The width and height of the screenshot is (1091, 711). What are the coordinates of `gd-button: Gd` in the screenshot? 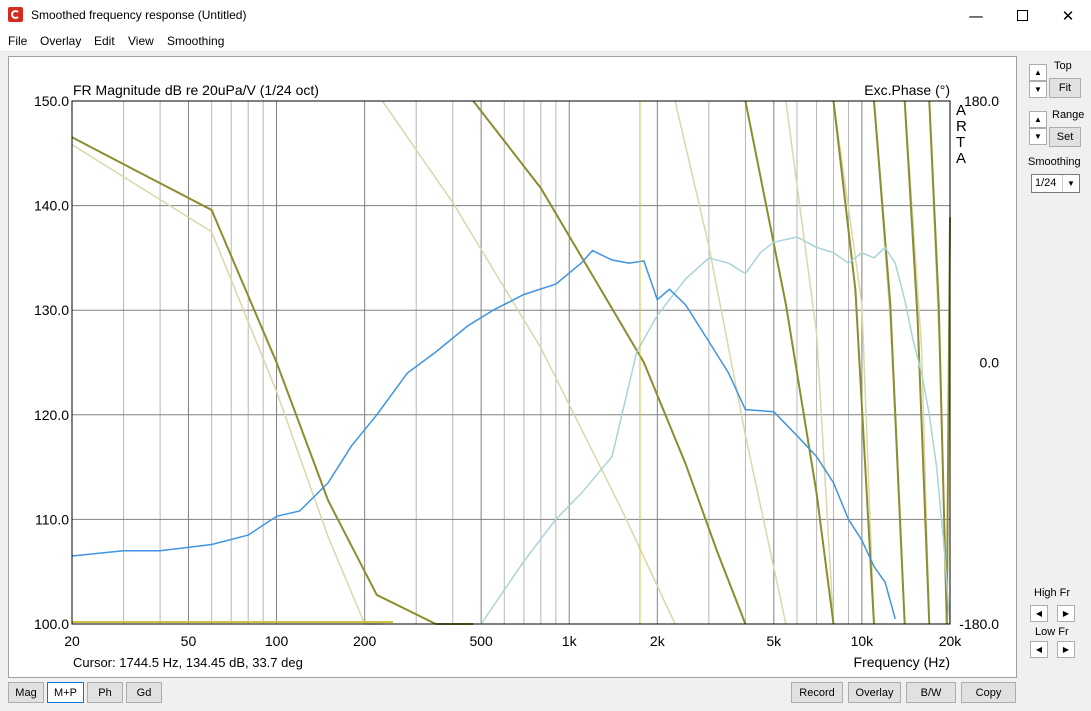 It's located at (144, 692).